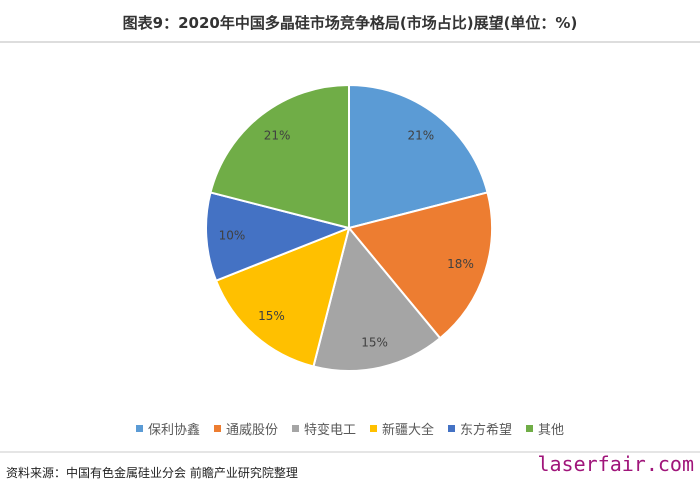 The height and width of the screenshot is (493, 700). I want to click on legend-item: 通威股份, so click(245, 428).